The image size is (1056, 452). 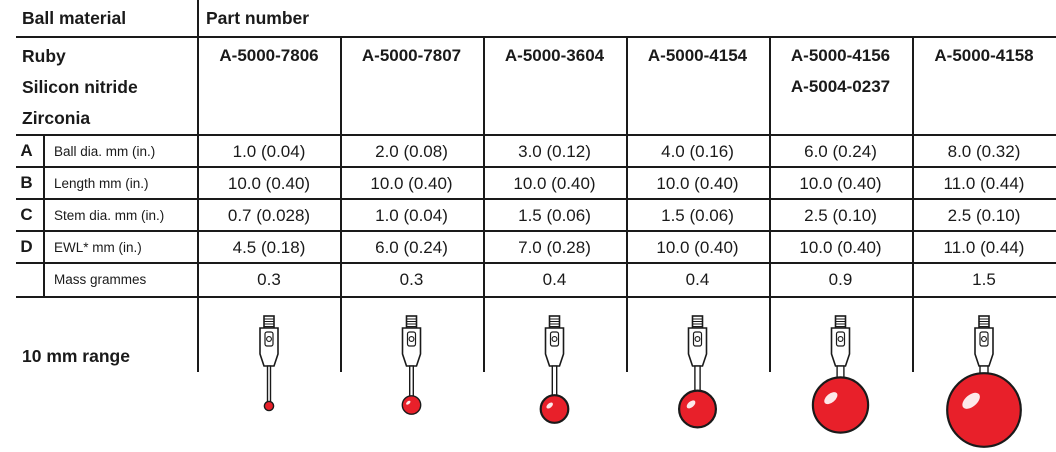 What do you see at coordinates (411, 151) in the screenshot?
I see `table-cell: 2.0 (0.08)` at bounding box center [411, 151].